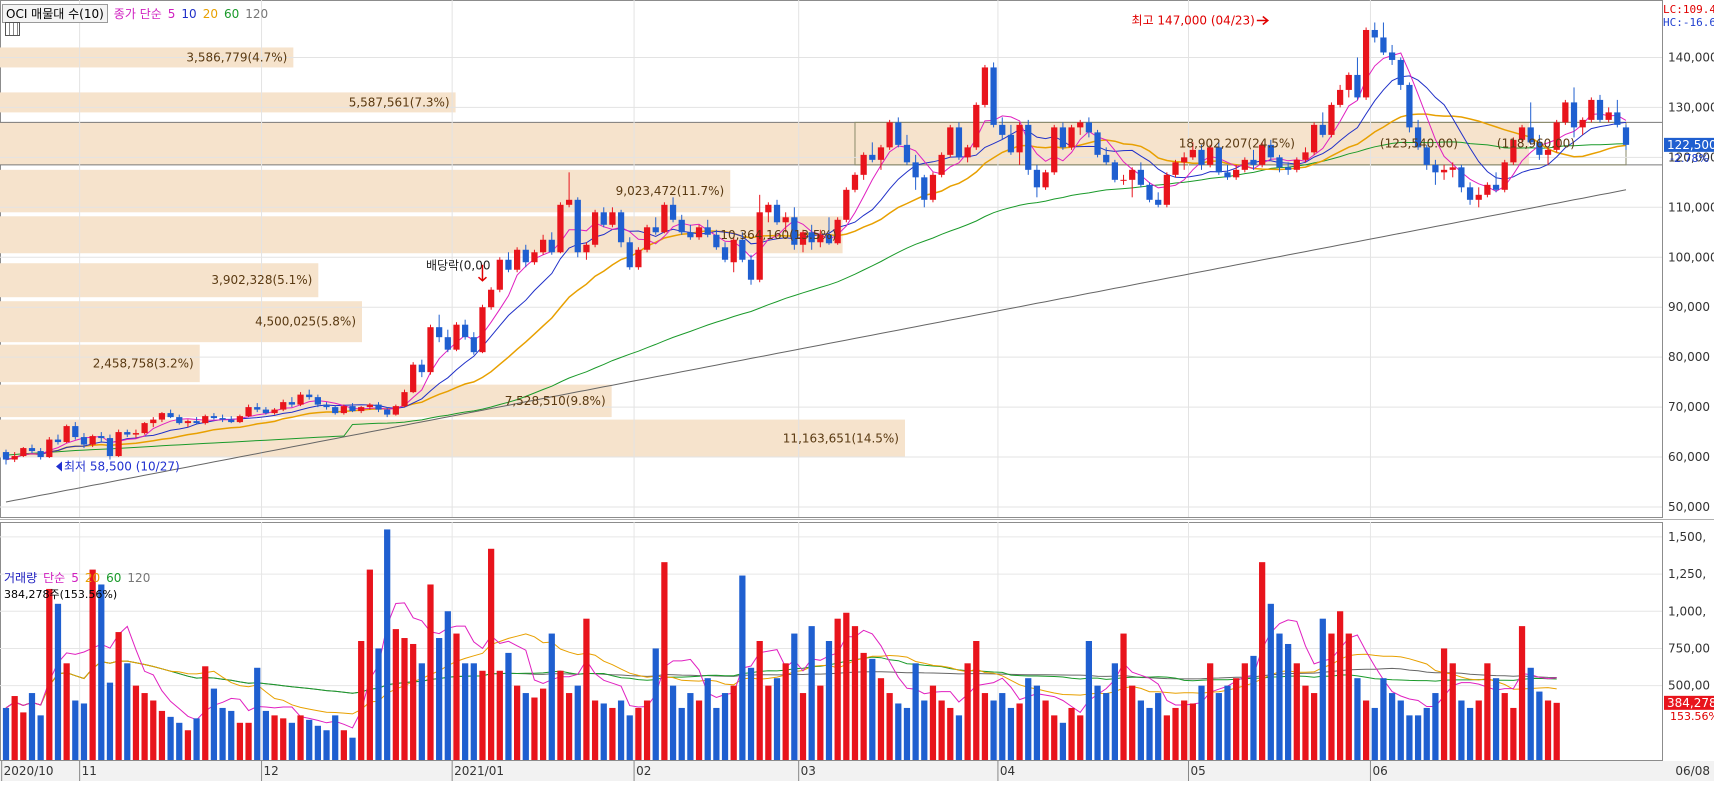 The width and height of the screenshot is (1714, 785). I want to click on hc-label: HC:-16.67, so click(1688, 22).